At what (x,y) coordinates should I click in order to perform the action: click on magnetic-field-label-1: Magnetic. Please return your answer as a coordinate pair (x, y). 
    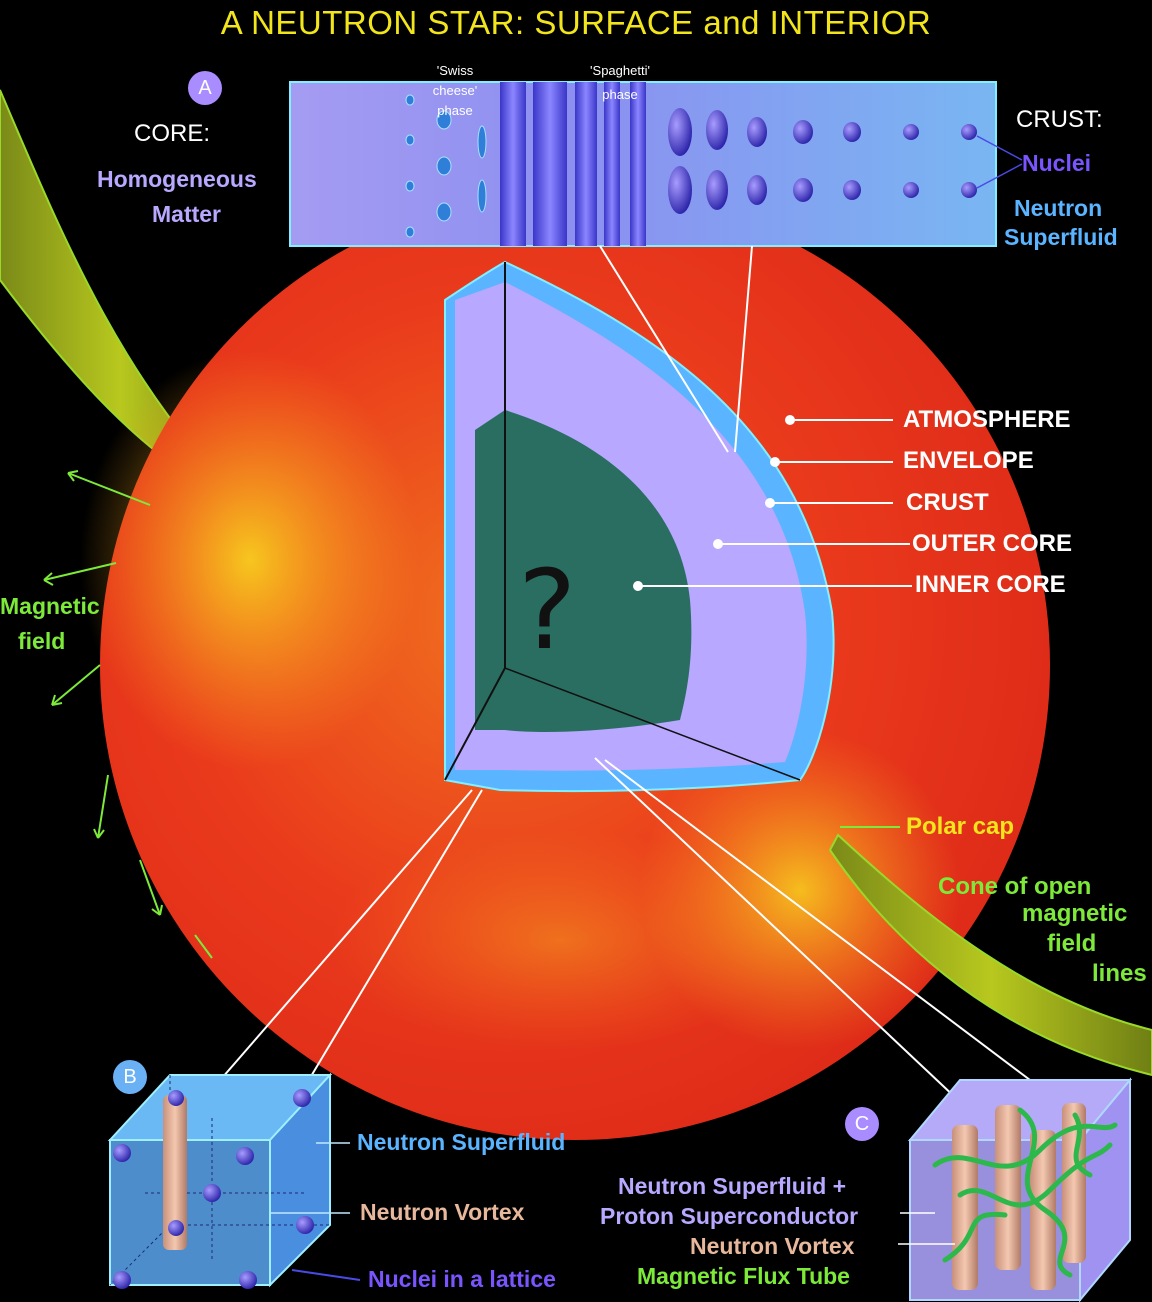
    Looking at the image, I should click on (50, 606).